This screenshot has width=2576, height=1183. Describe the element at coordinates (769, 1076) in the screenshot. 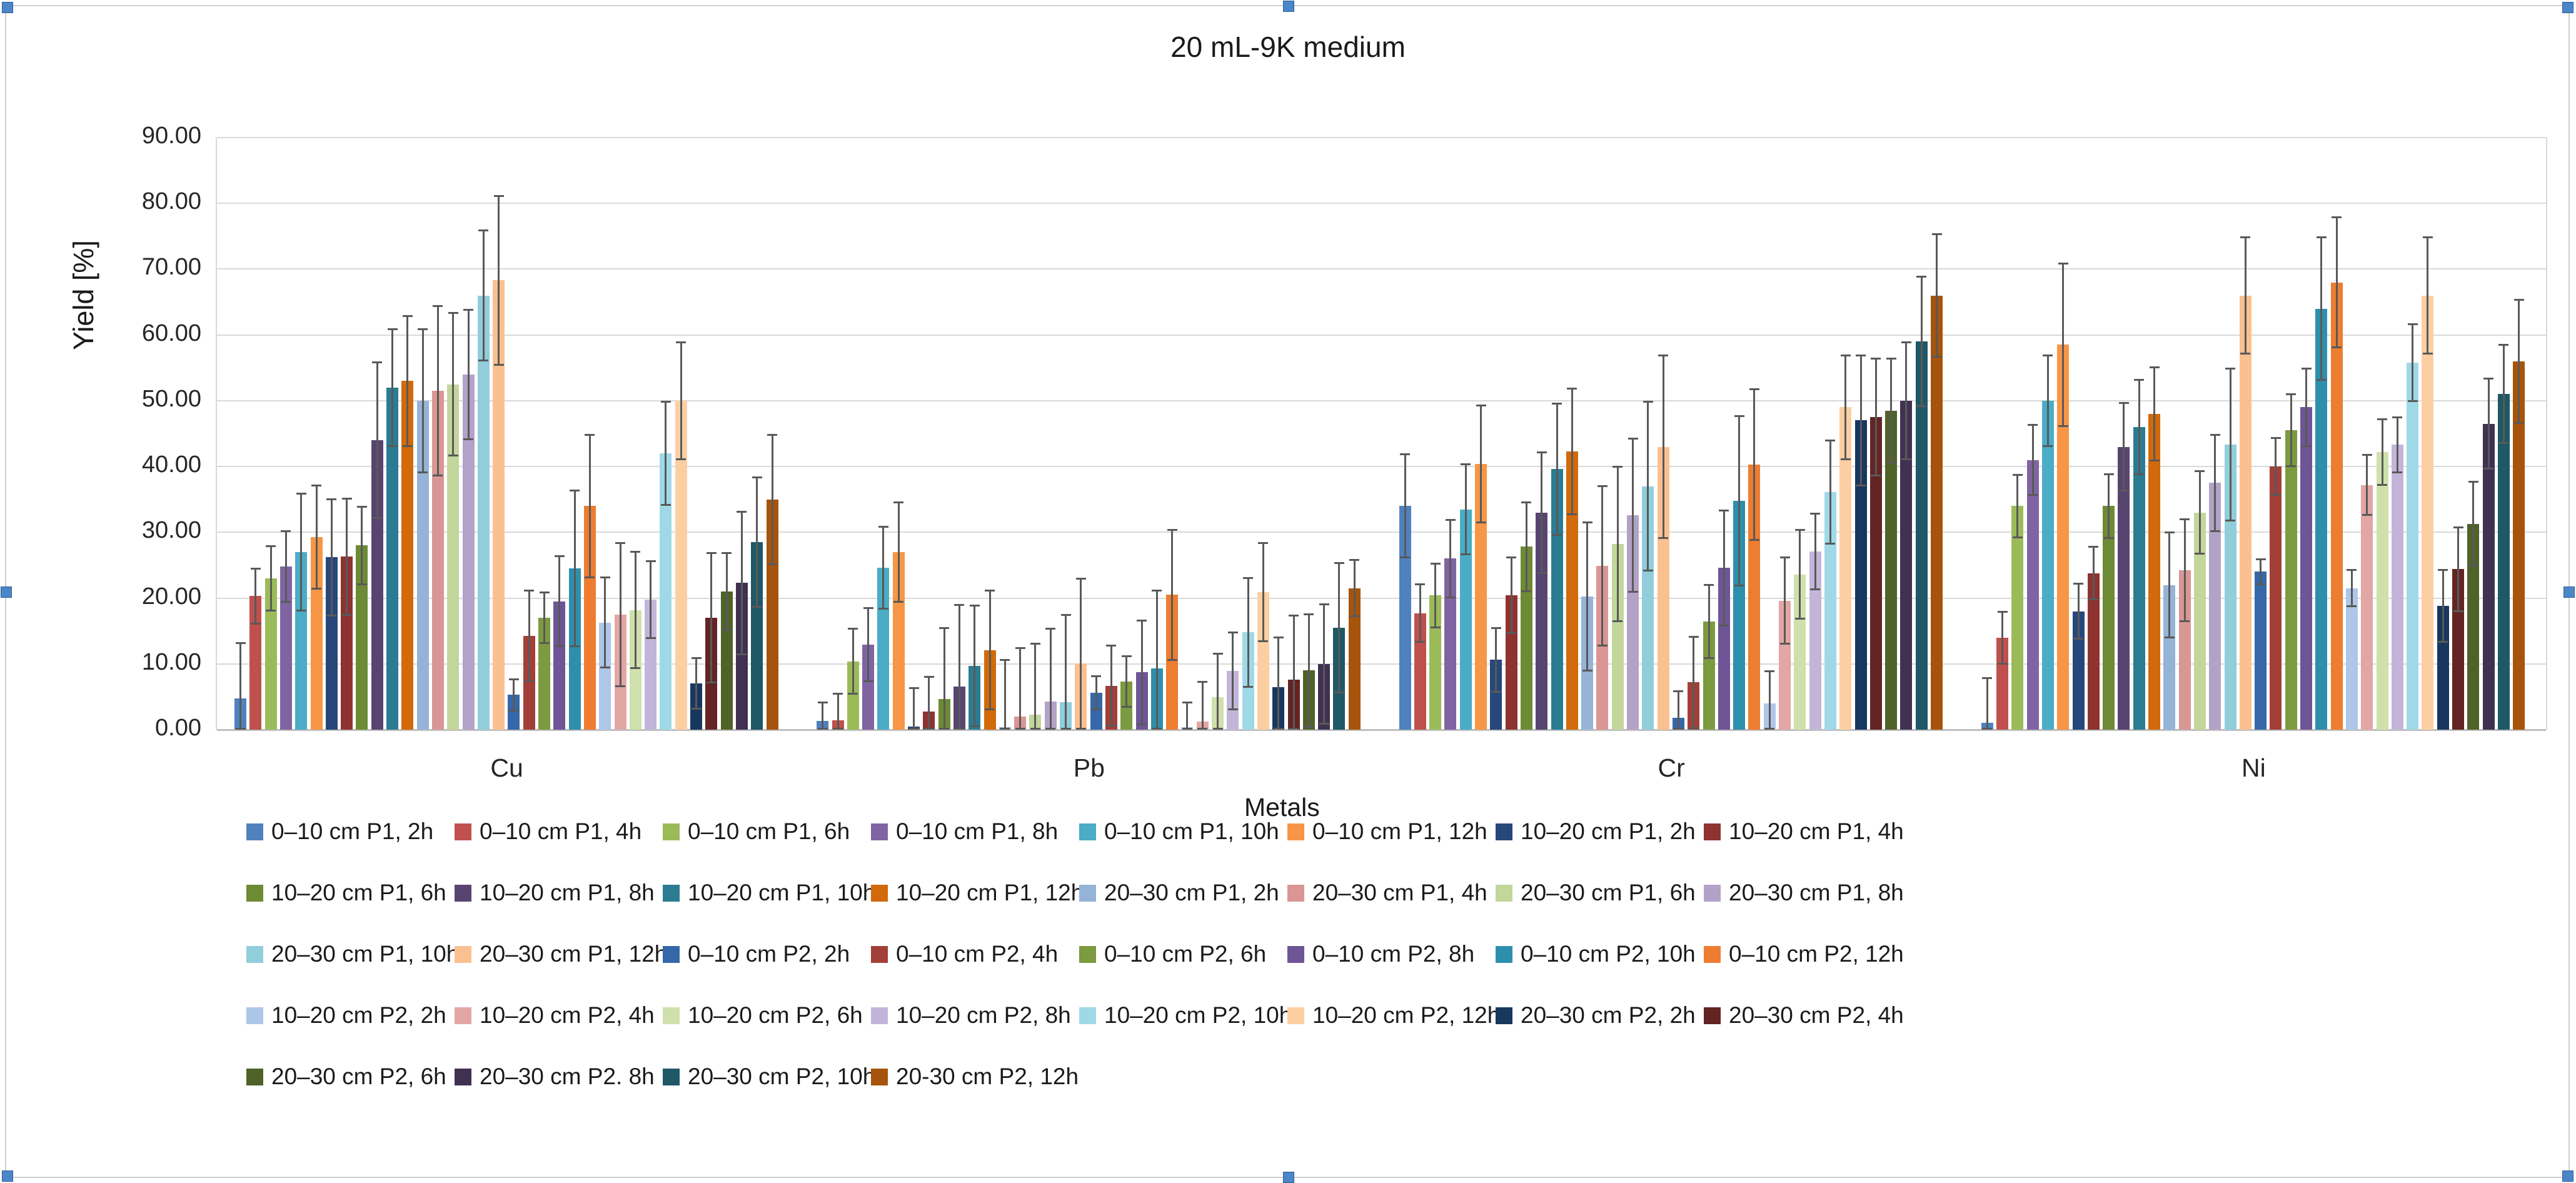

I see `legend-item: 20–30 cm P2, 10h` at that location.